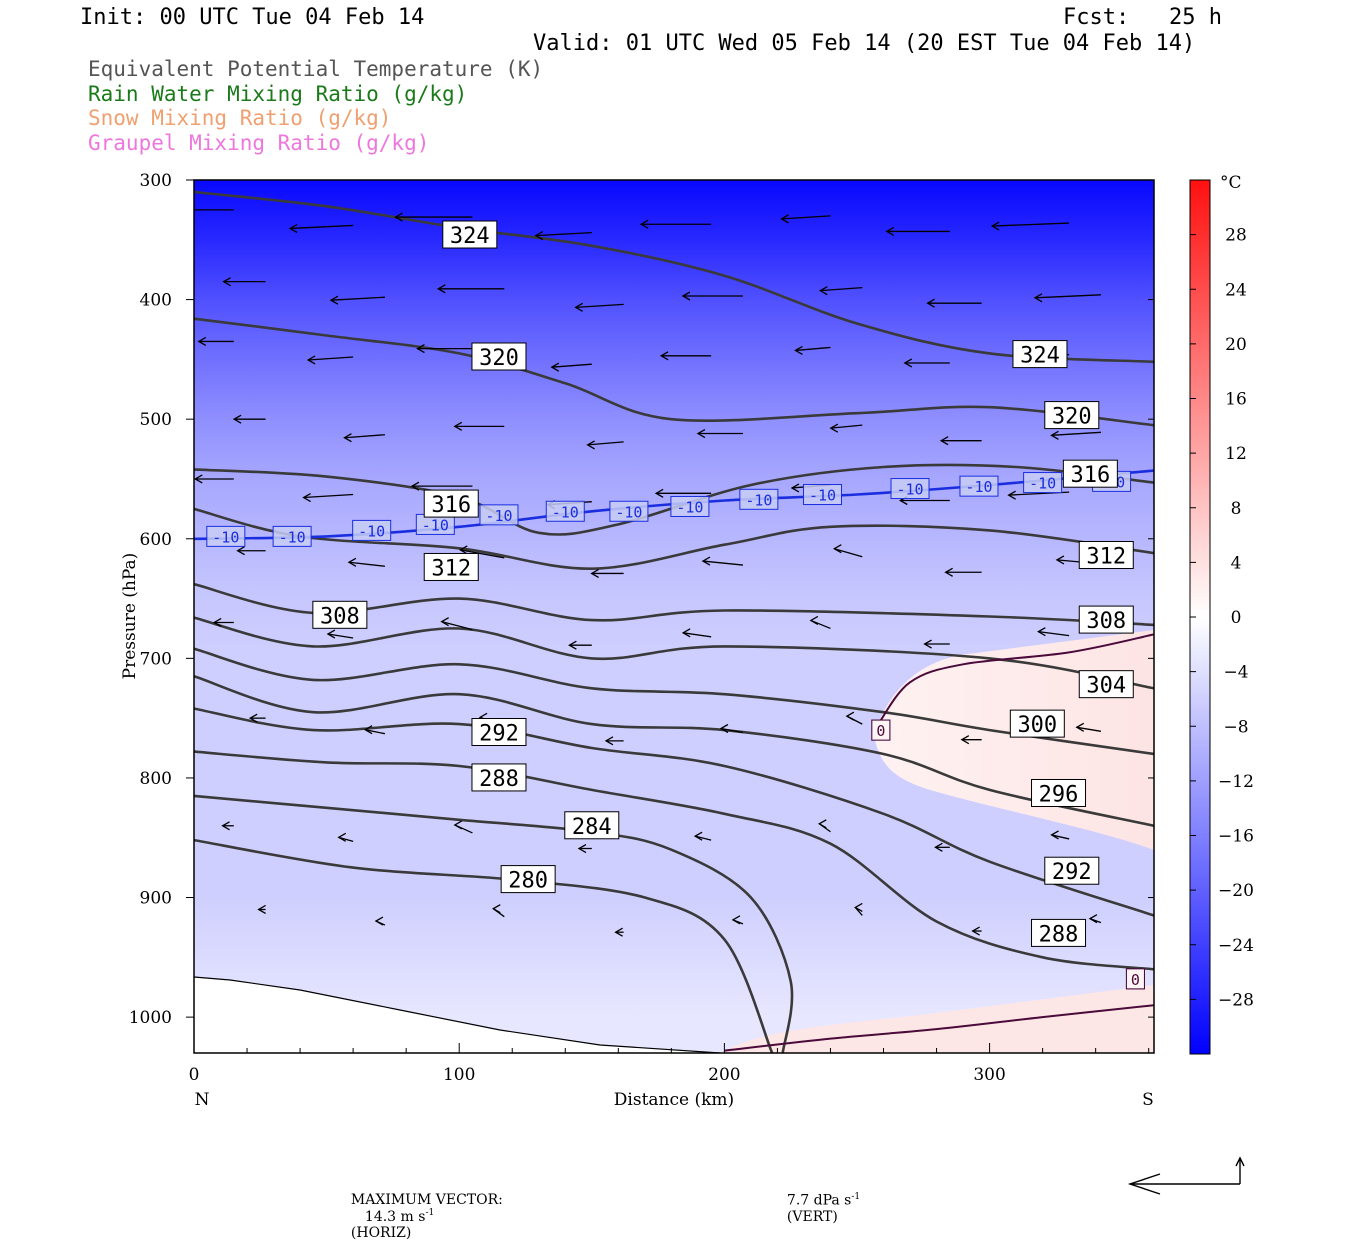  What do you see at coordinates (130, 616) in the screenshot?
I see `y-axis-label: Pressure (hPa)` at bounding box center [130, 616].